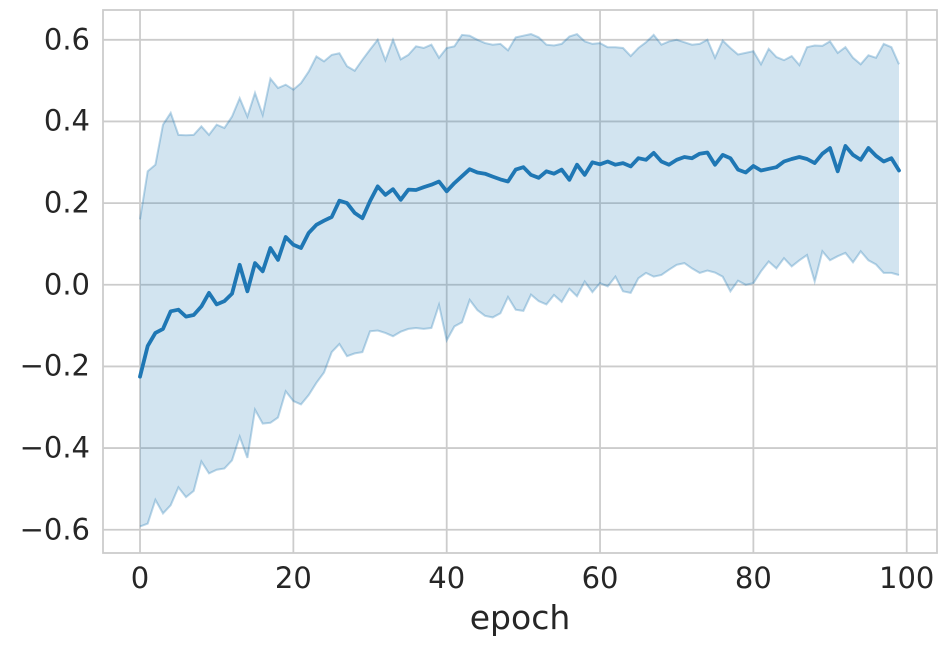  Describe the element at coordinates (907, 578) in the screenshot. I see `x-tick-label: 100` at that location.